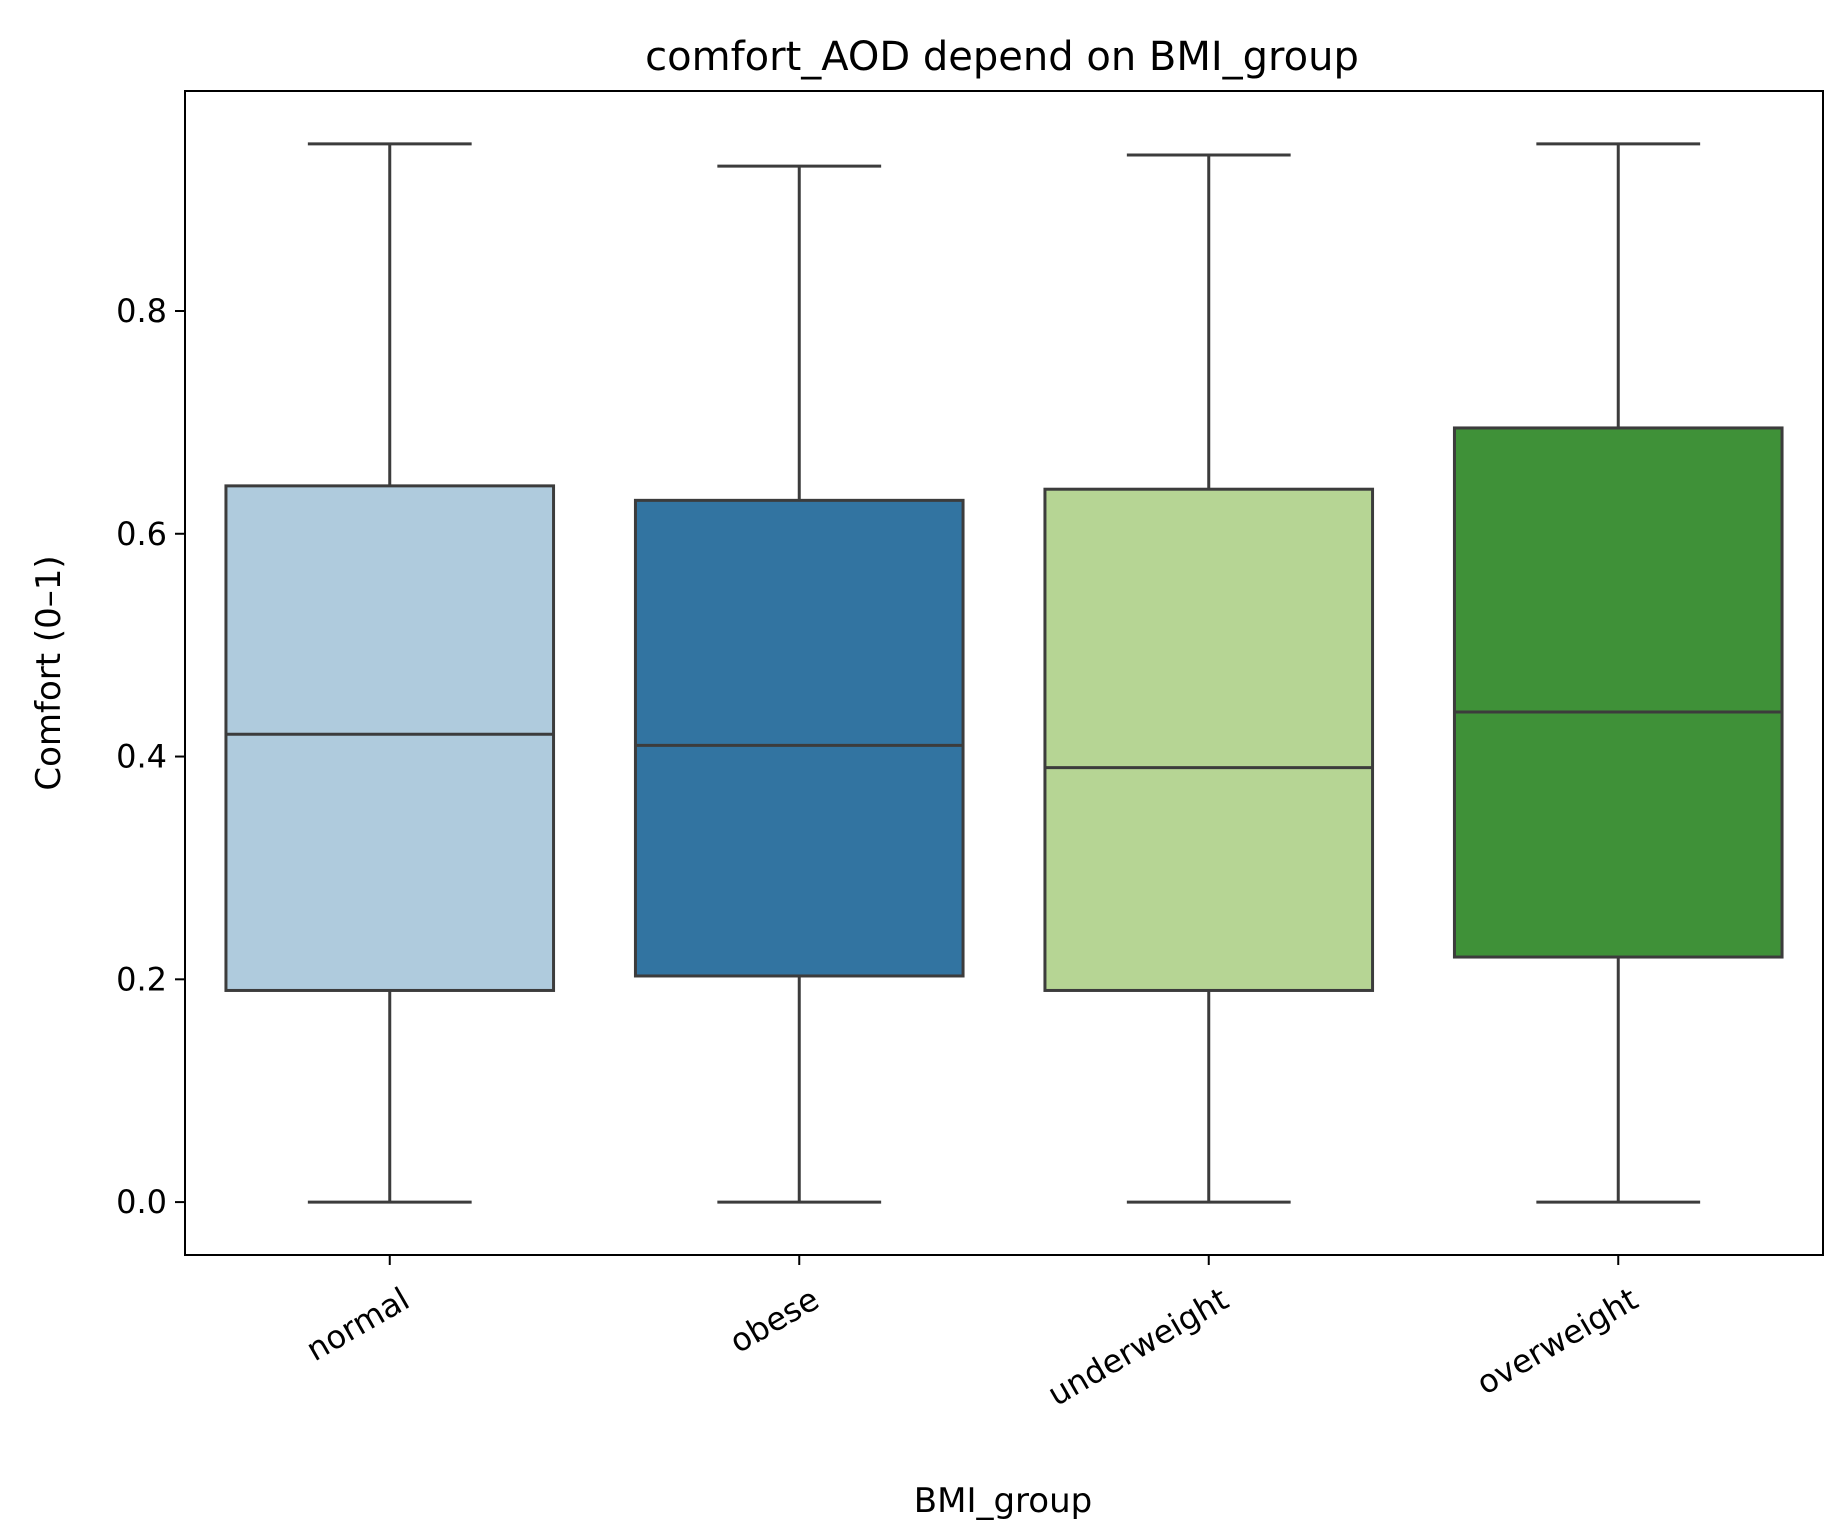 This screenshot has height=1533, width=1841. What do you see at coordinates (141, 757) in the screenshot?
I see `y-tick-label: 0.4` at bounding box center [141, 757].